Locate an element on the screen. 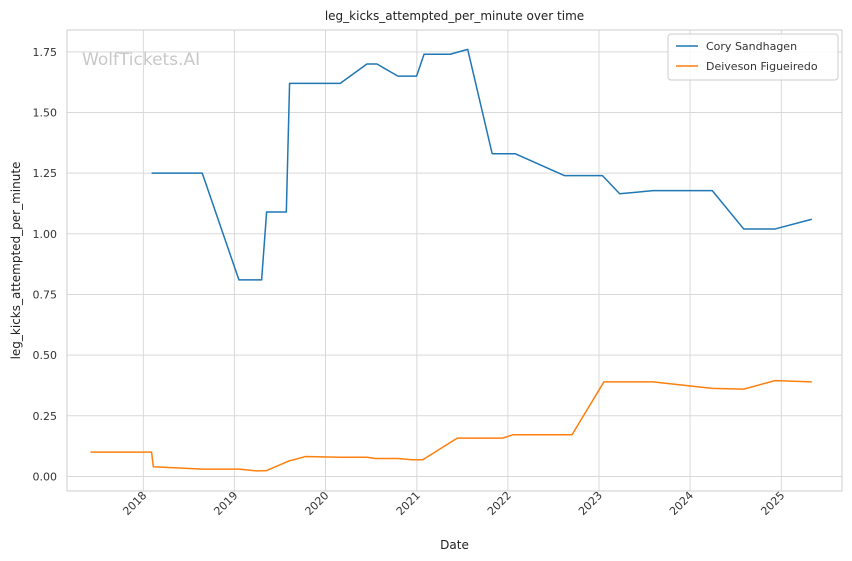  y-axis-title: leg_kicks_attempted_per_minute is located at coordinates (16, 261).